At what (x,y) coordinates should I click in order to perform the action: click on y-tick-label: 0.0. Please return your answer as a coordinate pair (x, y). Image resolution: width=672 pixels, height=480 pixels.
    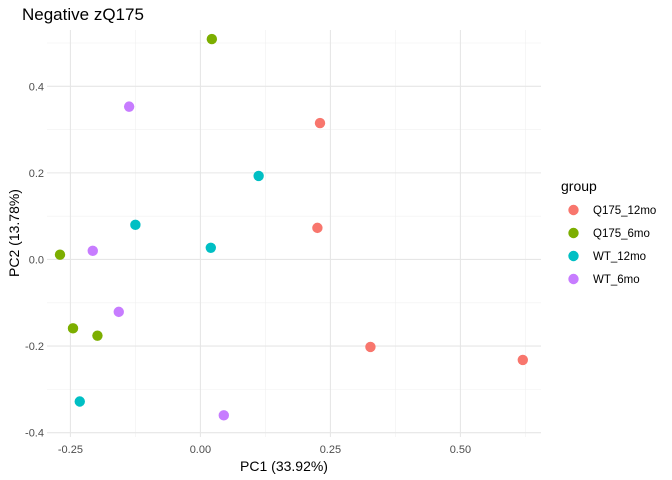
    Looking at the image, I should click on (36, 260).